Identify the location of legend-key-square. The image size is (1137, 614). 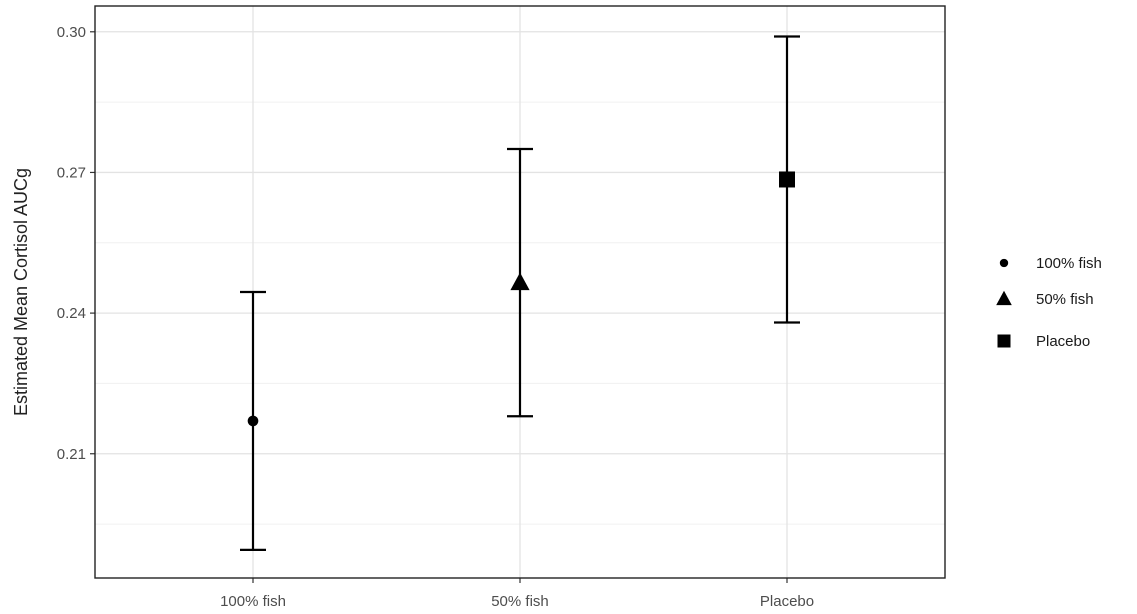
(1004, 341).